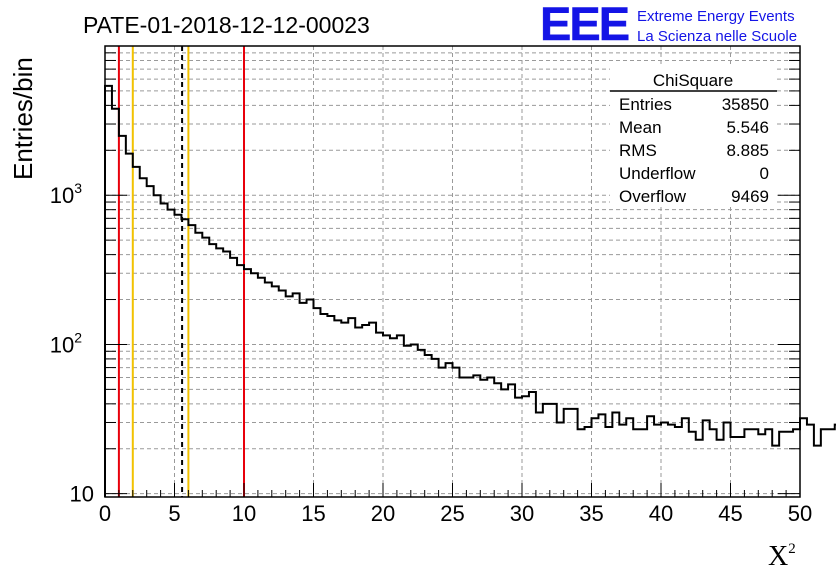  What do you see at coordinates (716, 16) in the screenshot?
I see `logo-subtitle-line1: Extreme Energy Events` at bounding box center [716, 16].